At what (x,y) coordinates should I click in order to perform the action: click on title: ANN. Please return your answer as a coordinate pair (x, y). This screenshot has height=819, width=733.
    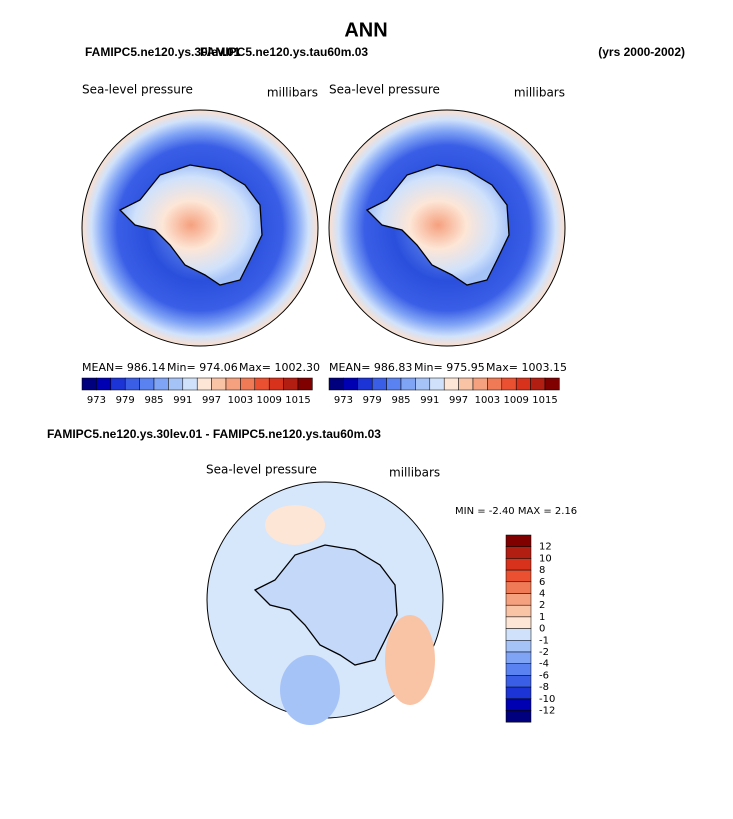
    Looking at the image, I should click on (365, 30).